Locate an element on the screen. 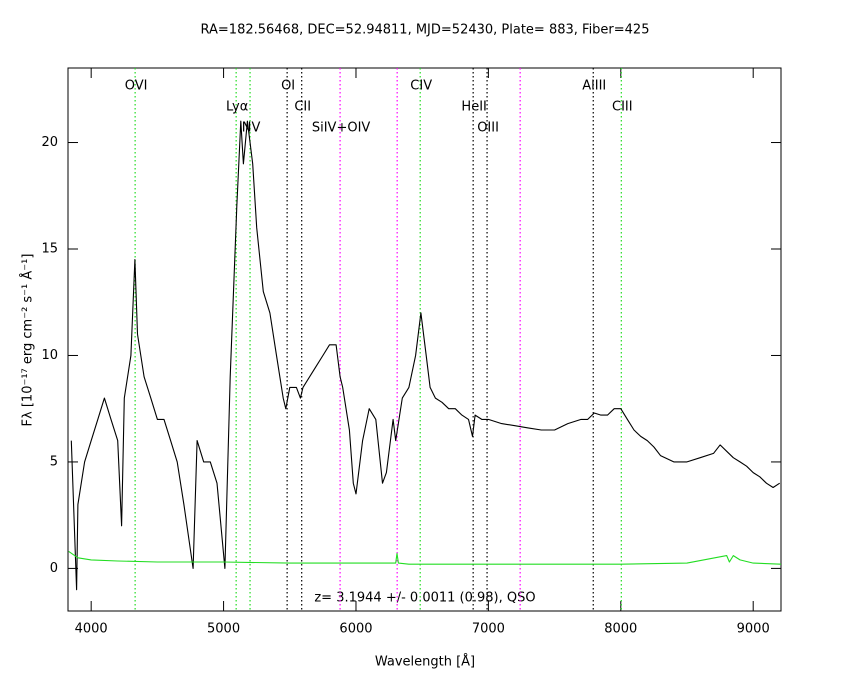 Image resolution: width=850 pixels, height=680 pixels. annotation: z= 3.1944 +/- 0.0011 (0.98), QSO is located at coordinates (424, 598).